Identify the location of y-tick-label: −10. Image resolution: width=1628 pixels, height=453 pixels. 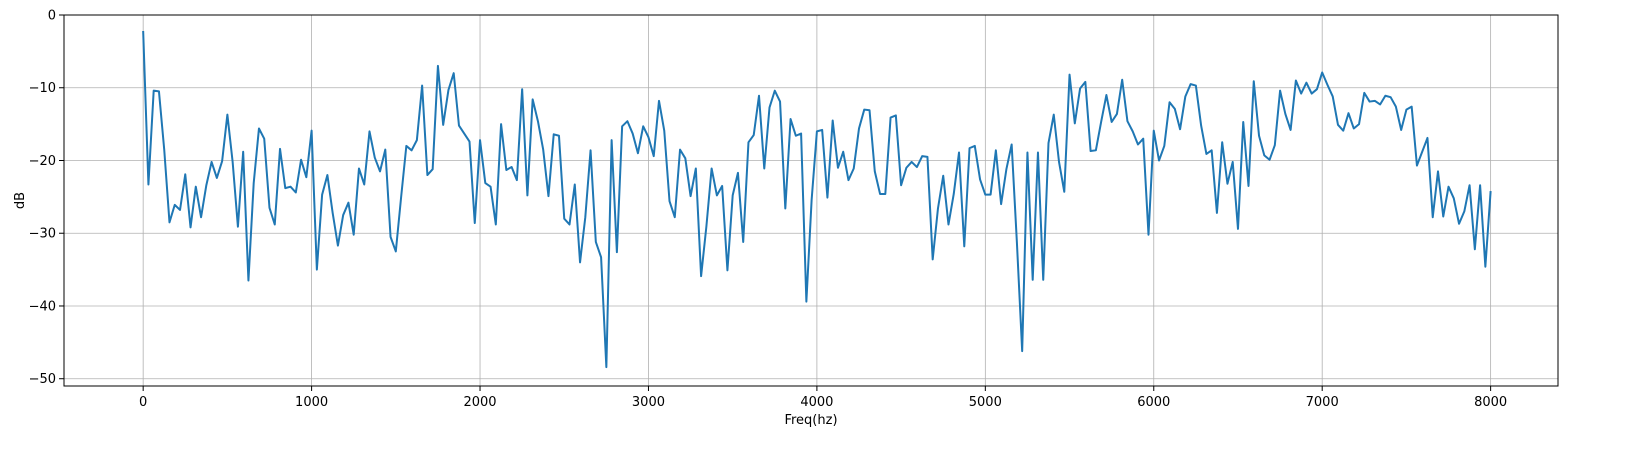
(42, 88).